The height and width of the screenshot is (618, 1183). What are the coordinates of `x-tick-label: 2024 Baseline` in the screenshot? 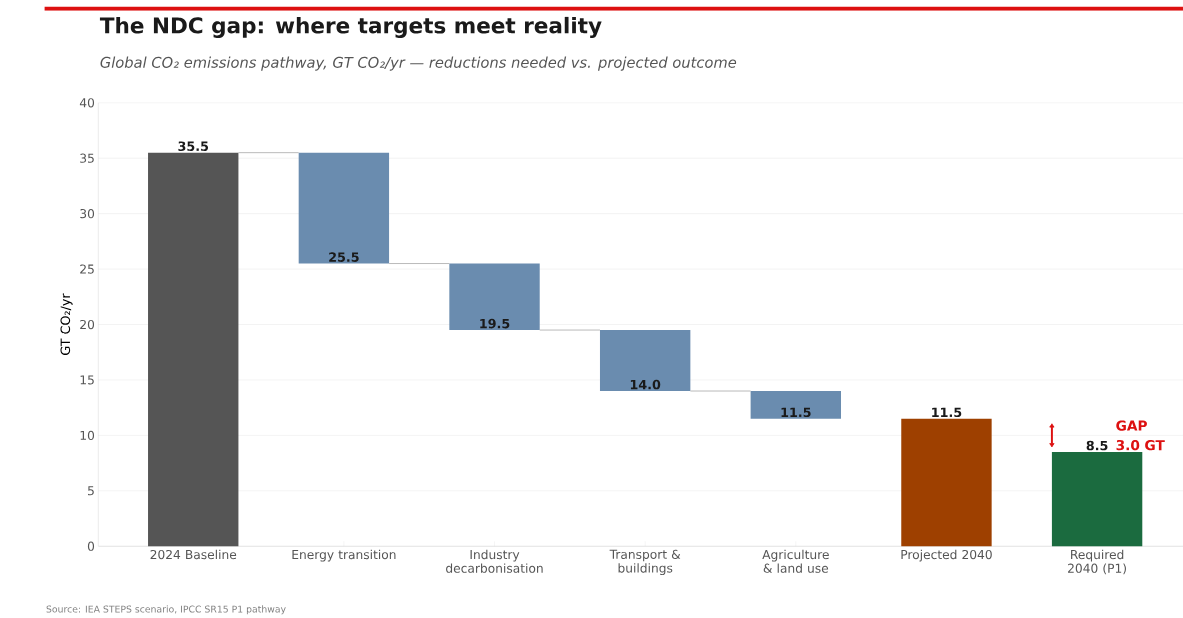 It's located at (193, 554).